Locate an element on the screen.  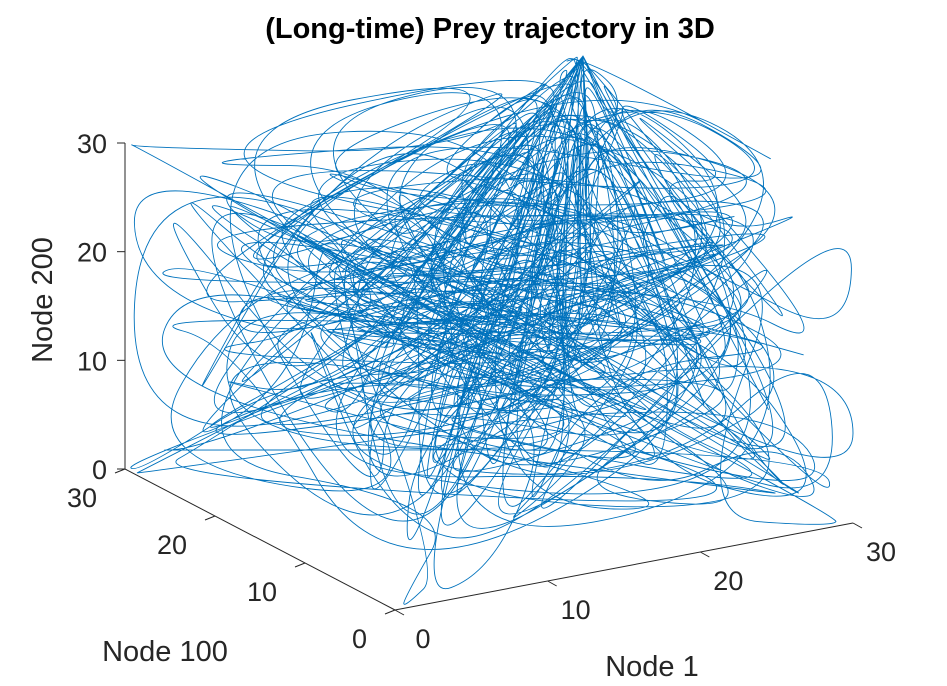
x-tick-label: 20 is located at coordinates (728, 581).